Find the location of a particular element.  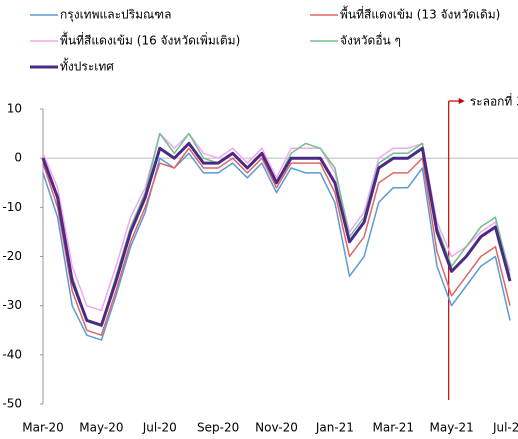

x-tick-label: May-20 is located at coordinates (101, 428).